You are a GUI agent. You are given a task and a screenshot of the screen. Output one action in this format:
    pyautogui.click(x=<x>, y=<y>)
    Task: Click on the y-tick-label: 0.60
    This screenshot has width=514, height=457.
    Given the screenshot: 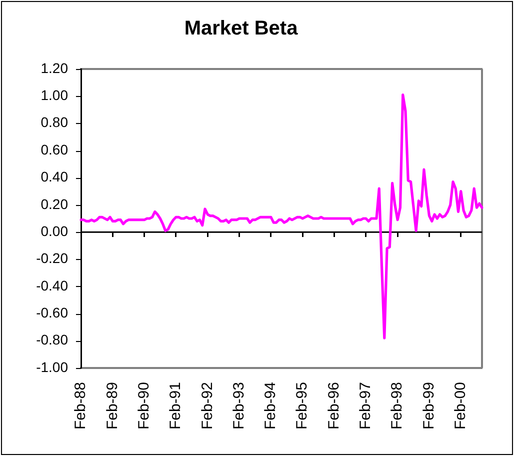 What is the action you would take?
    pyautogui.click(x=54, y=149)
    